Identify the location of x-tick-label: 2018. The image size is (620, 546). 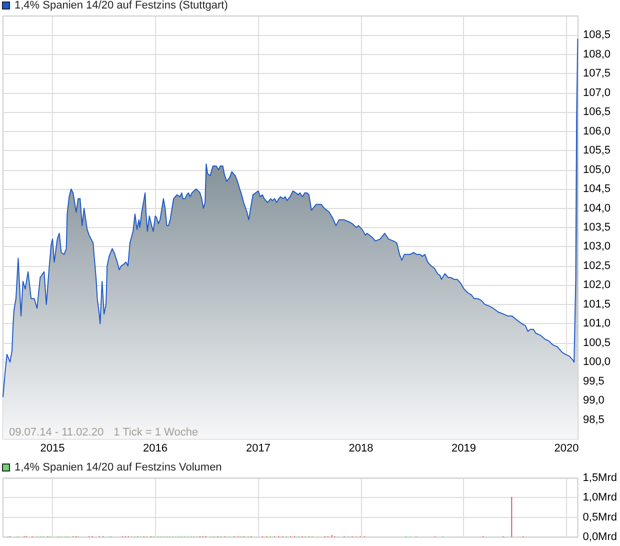
(361, 448).